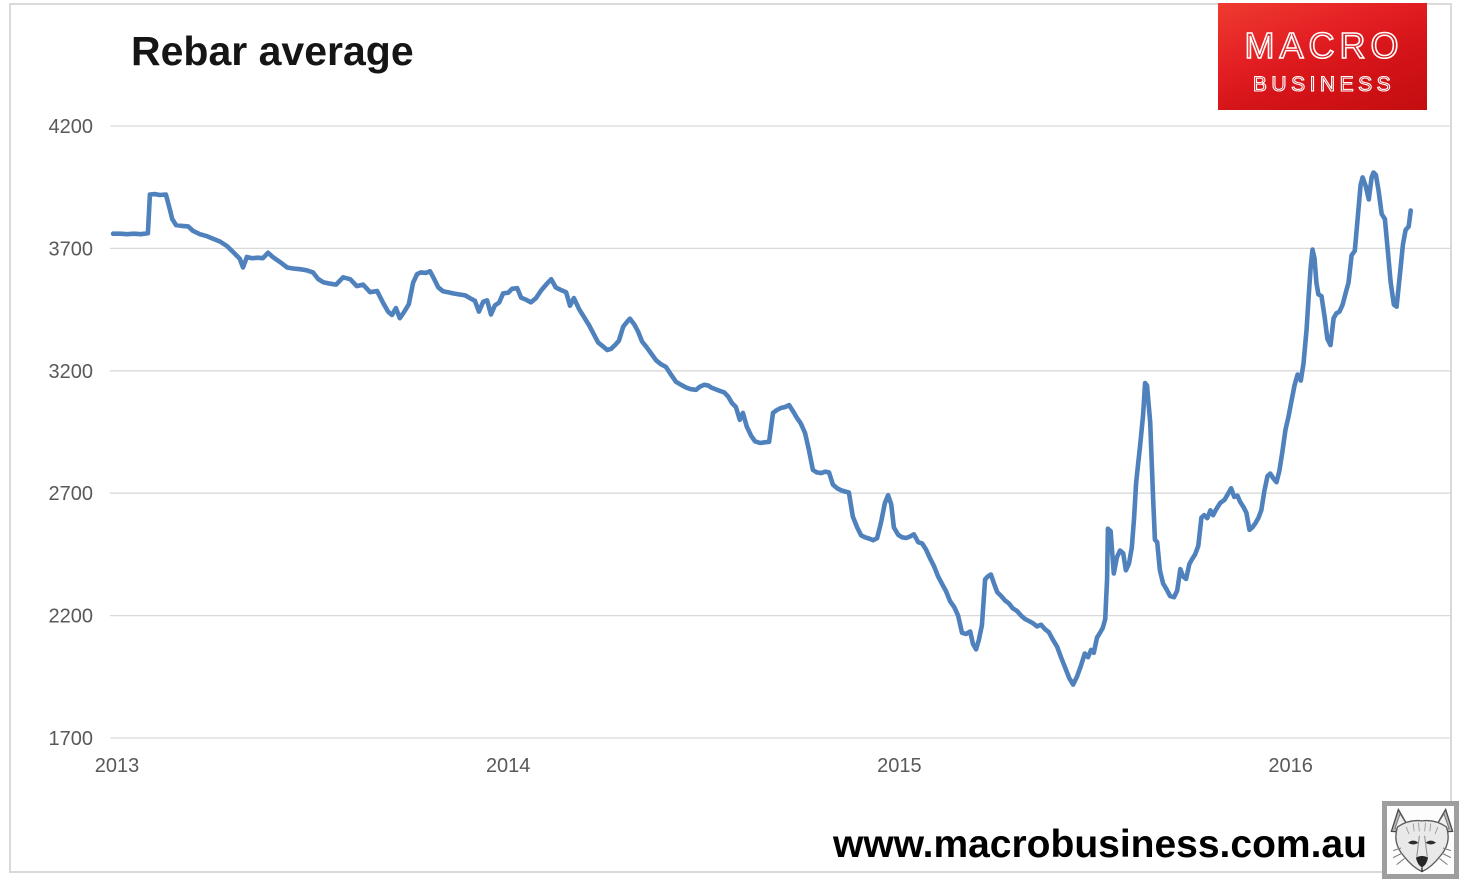 Image resolution: width=1459 pixels, height=879 pixels. I want to click on y-axis-tick-label: 1700, so click(71, 739).